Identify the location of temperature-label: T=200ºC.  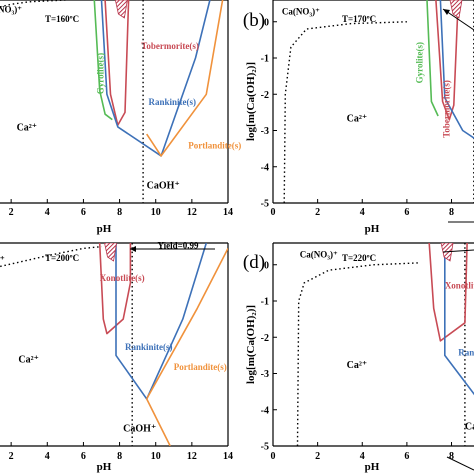
(62, 258).